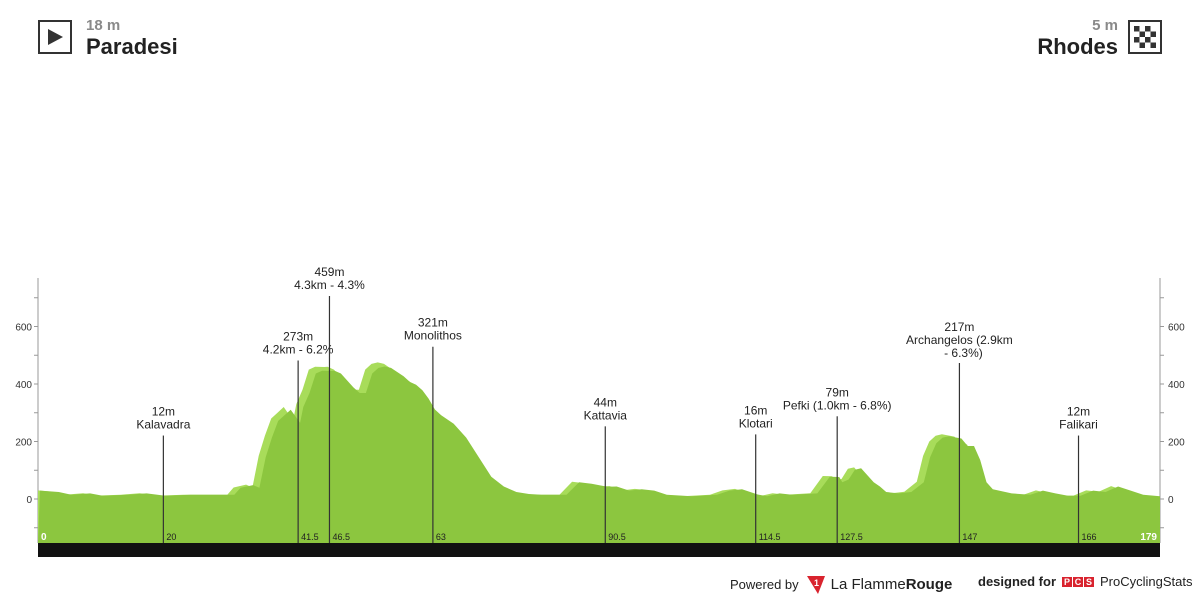 The width and height of the screenshot is (1200, 600). What do you see at coordinates (837, 405) in the screenshot?
I see `marker-name-label: Pefki (1.0km - 6.8%)` at bounding box center [837, 405].